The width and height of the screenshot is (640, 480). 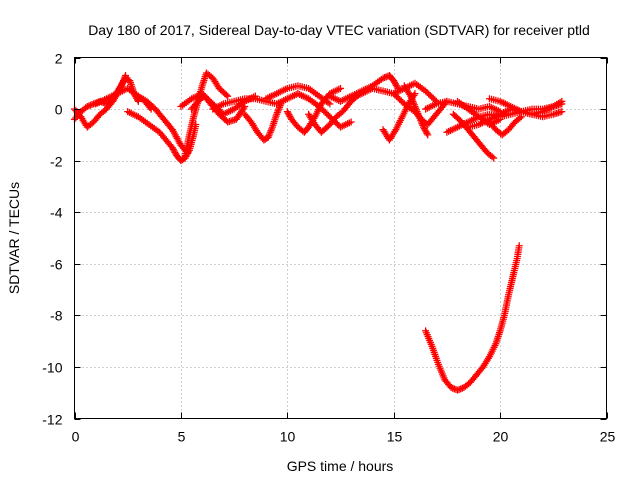 I want to click on y-tick-label: 0, so click(x=59, y=110).